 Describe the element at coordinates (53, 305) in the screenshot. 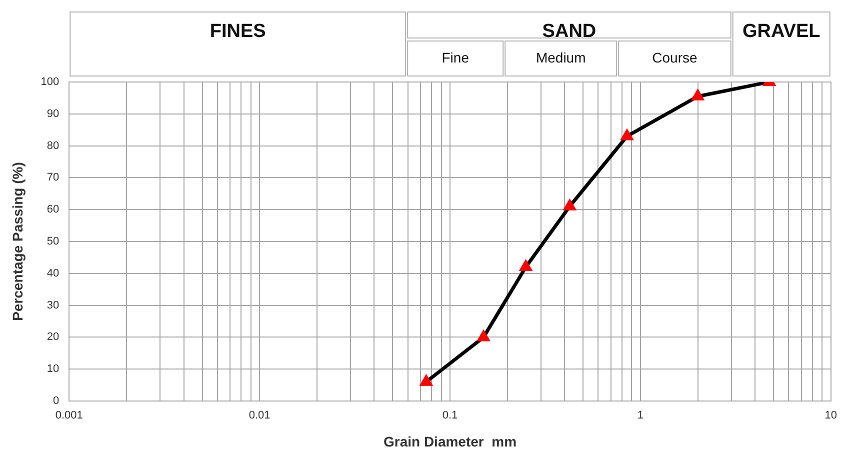

I see `y-tick-label: 30` at that location.